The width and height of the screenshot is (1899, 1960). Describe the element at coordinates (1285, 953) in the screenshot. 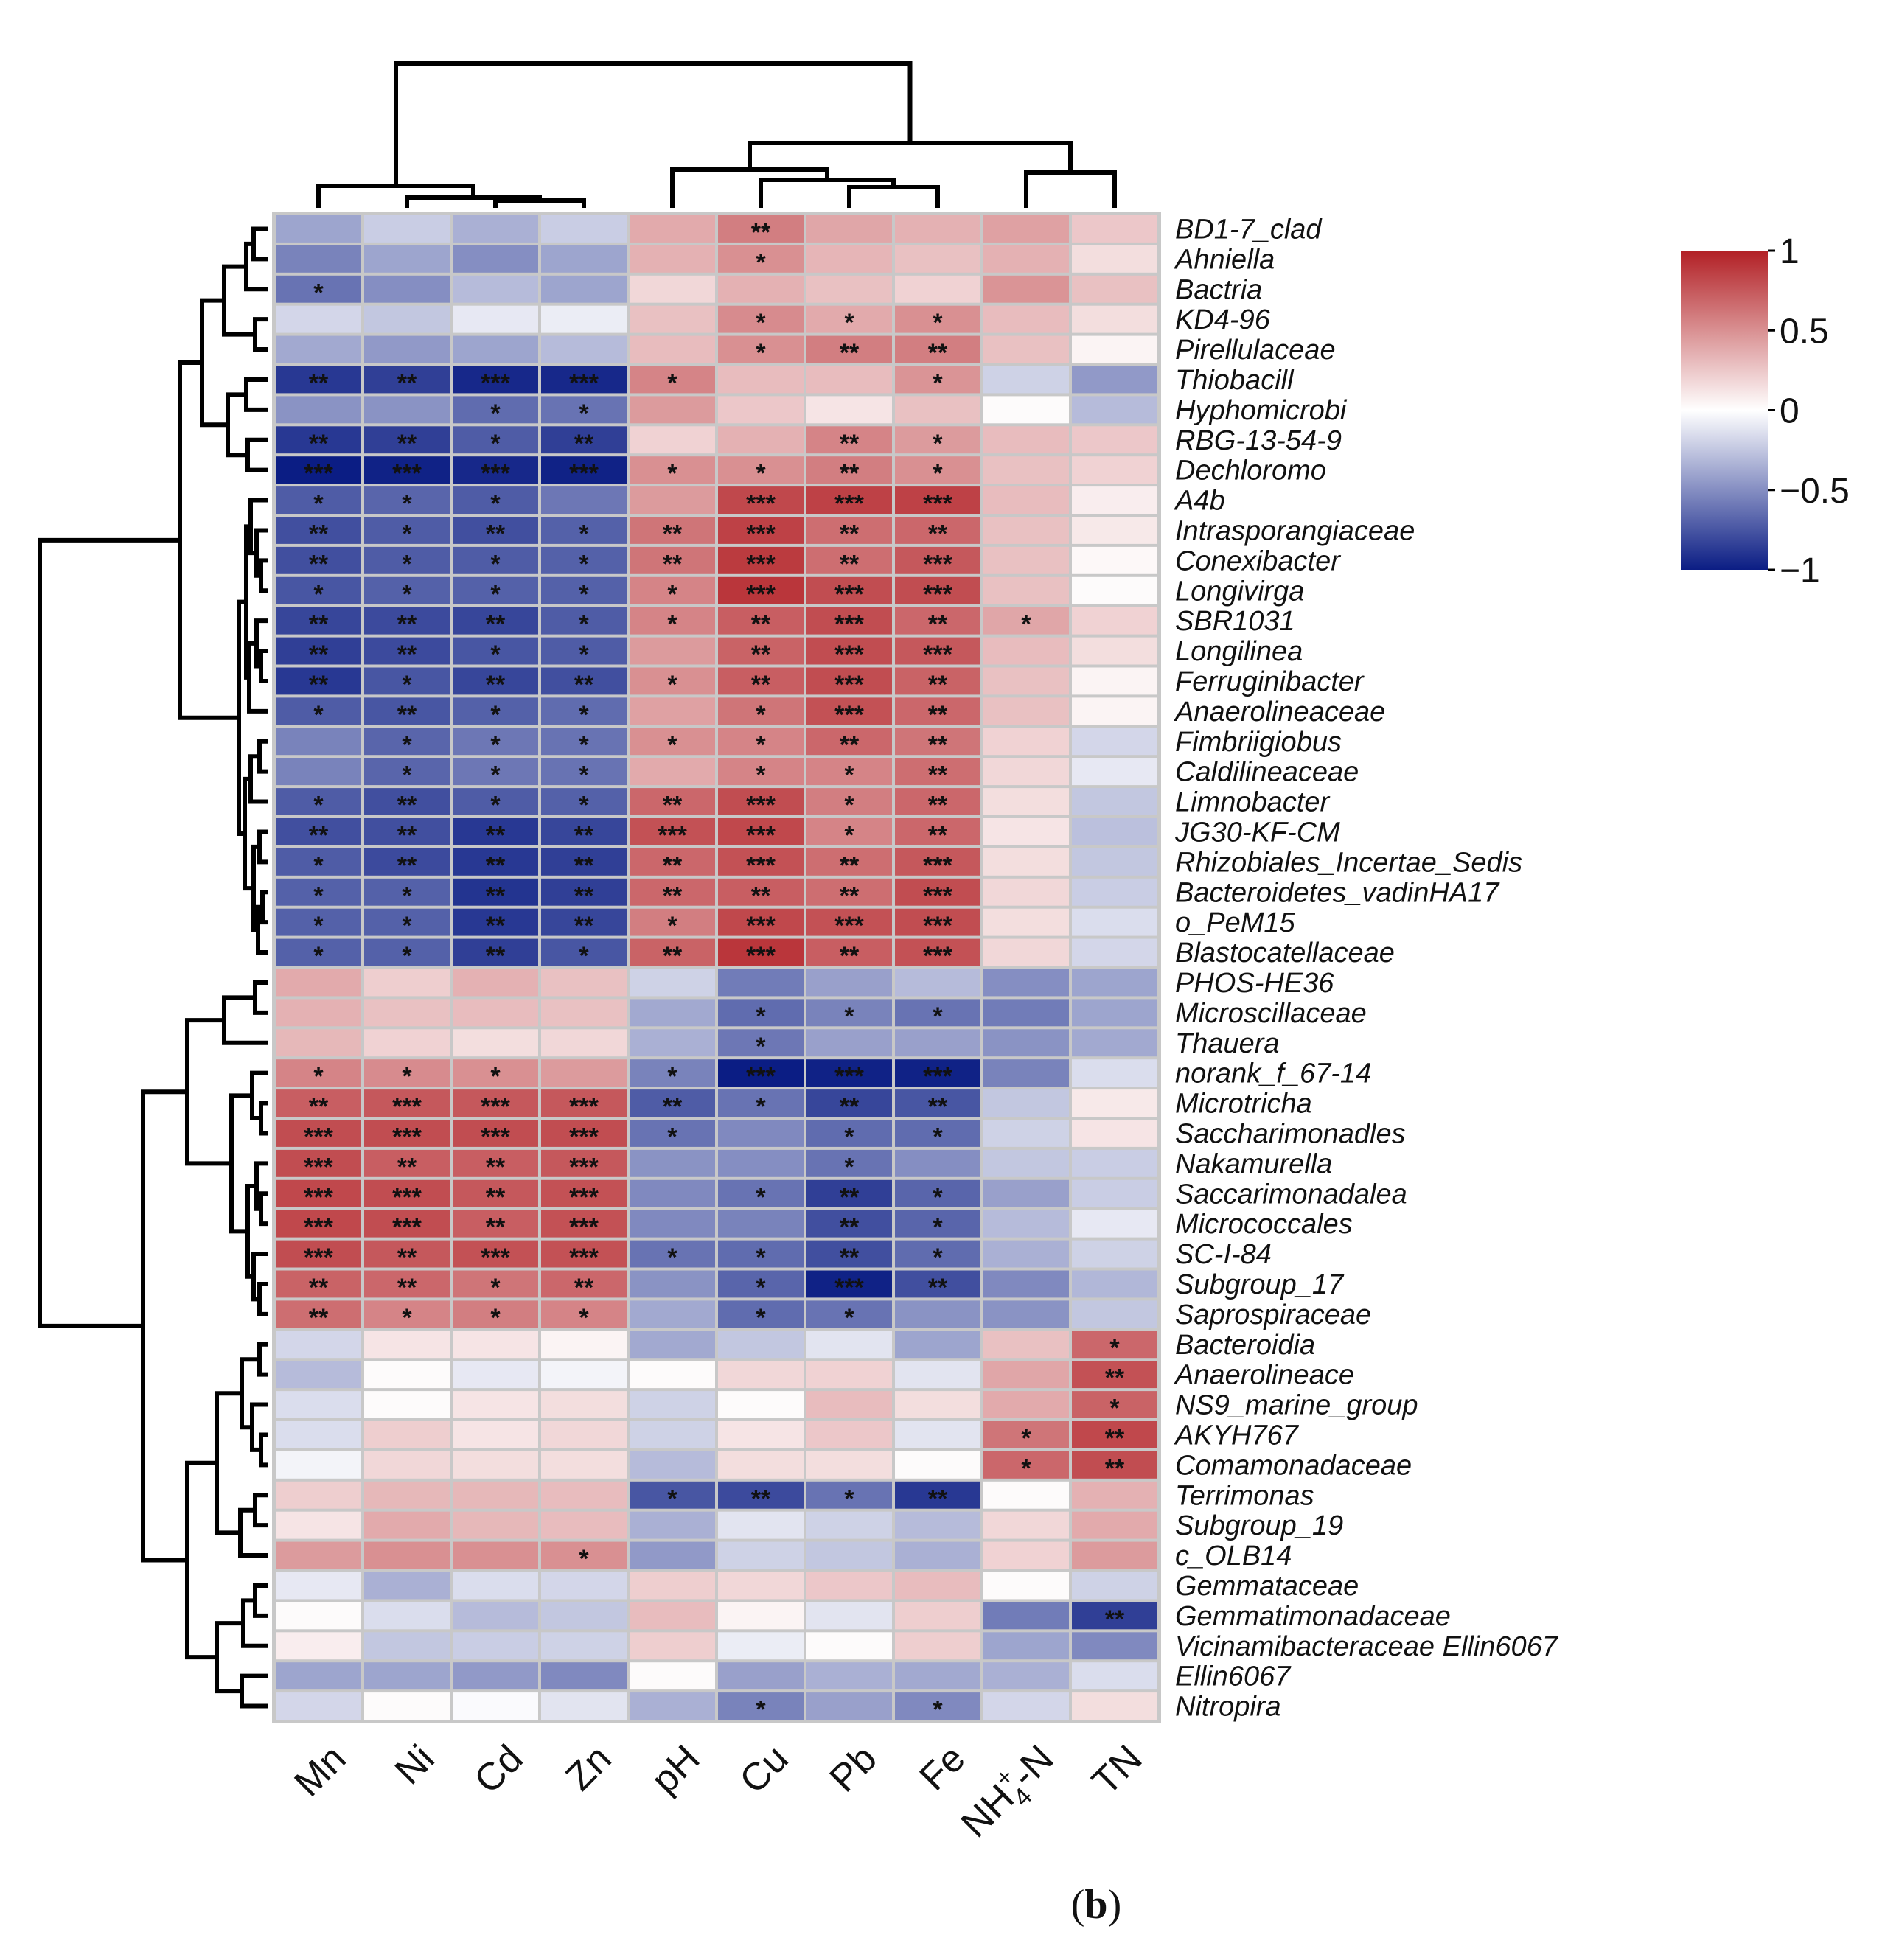

I see `row-label: Blastocatellaceae` at that location.